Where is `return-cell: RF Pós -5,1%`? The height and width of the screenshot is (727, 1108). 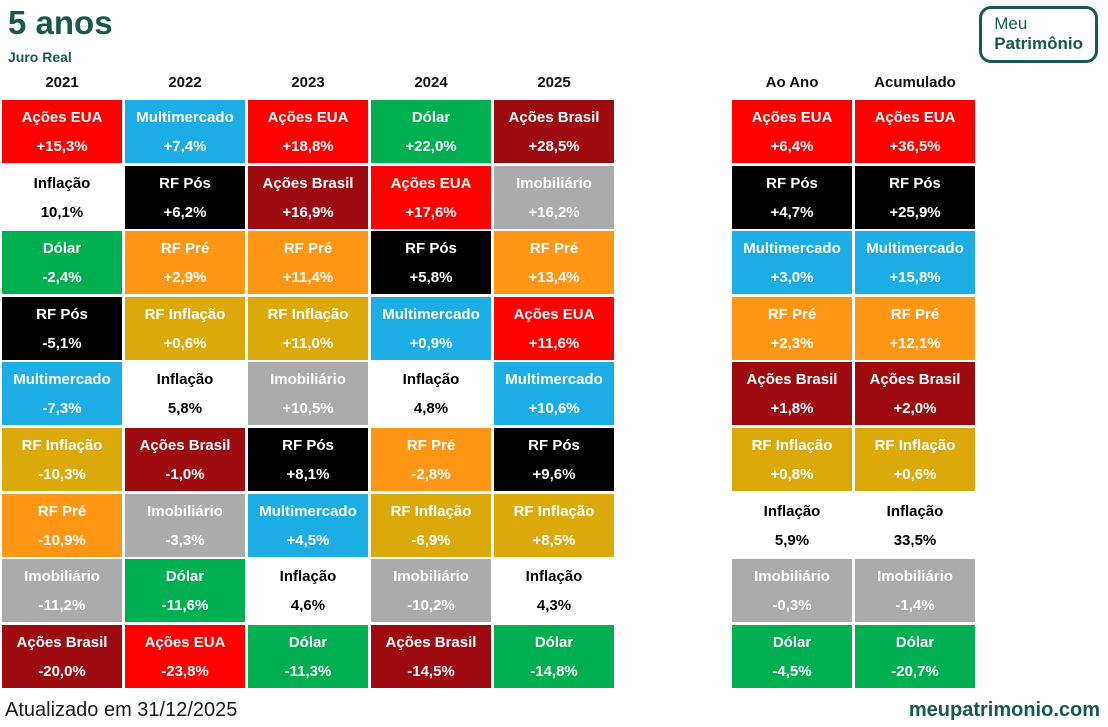
return-cell: RF Pós -5,1% is located at coordinates (62, 328).